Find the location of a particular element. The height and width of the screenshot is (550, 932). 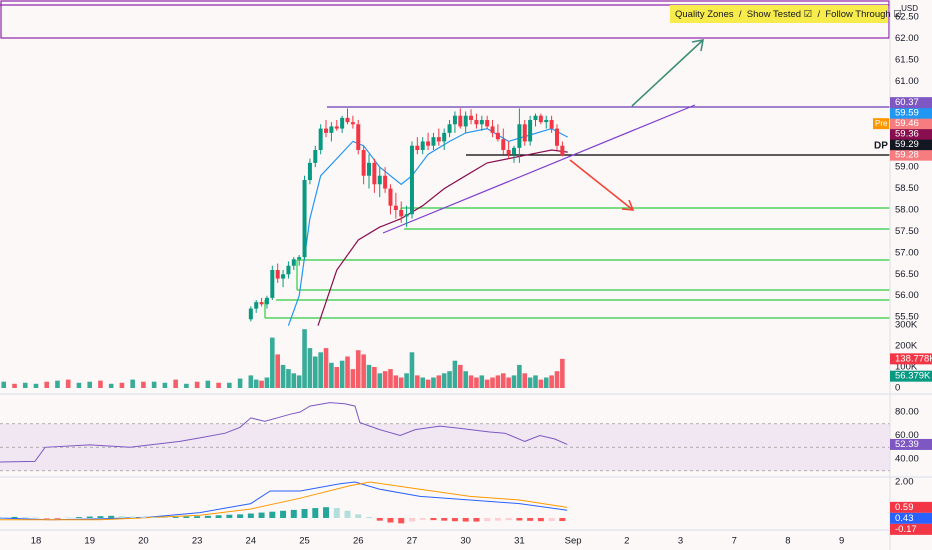

x-tick-label: Sep is located at coordinates (573, 541).